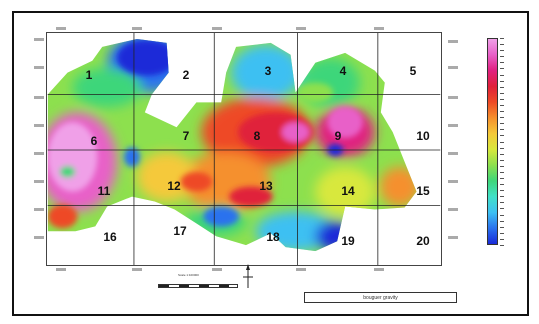  Describe the element at coordinates (422, 241) in the screenshot. I see `grid-cell-label-20: 20` at that location.